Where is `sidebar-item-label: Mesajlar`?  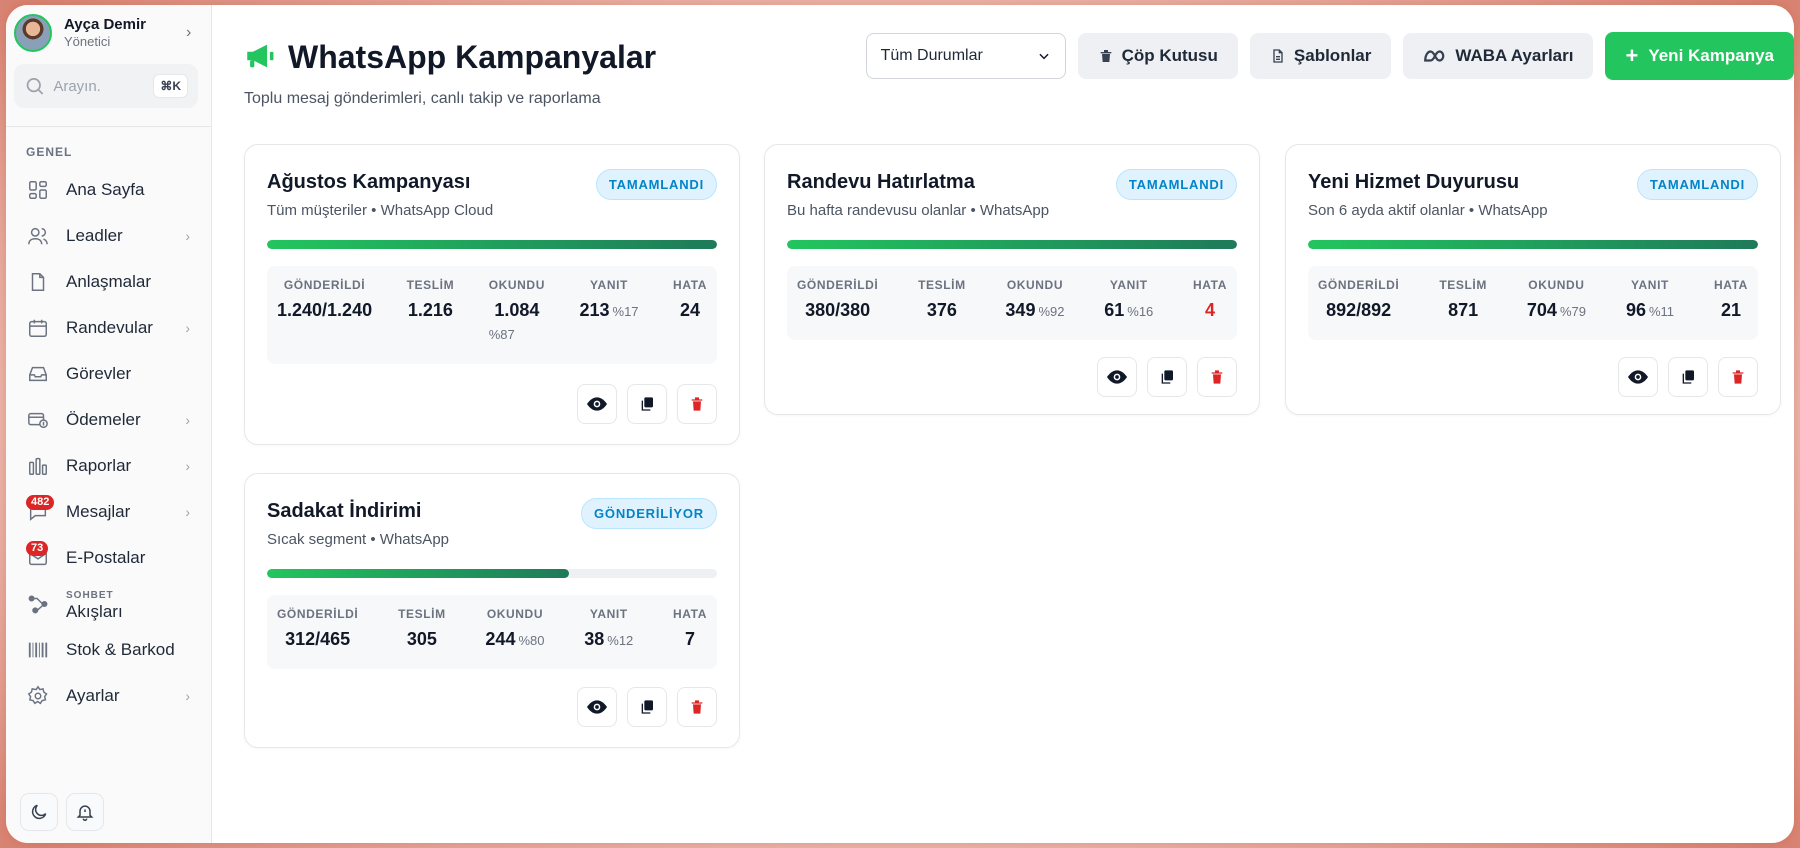 sidebar-item-label: Mesajlar is located at coordinates (98, 511).